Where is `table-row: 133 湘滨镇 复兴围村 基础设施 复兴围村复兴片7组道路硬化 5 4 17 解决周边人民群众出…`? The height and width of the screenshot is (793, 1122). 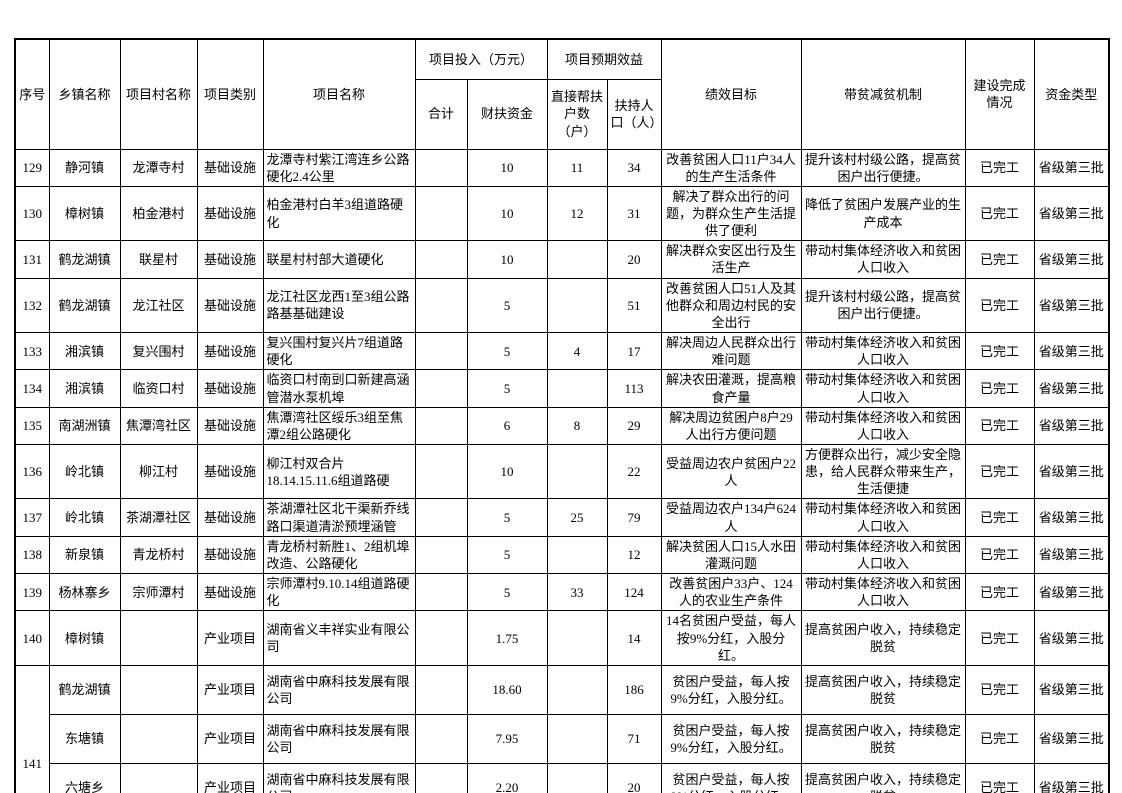 table-row: 133 湘滨镇 复兴围村 基础设施 复兴围村复兴片7组道路硬化 5 4 17 解决周边人民群众出… is located at coordinates (562, 351).